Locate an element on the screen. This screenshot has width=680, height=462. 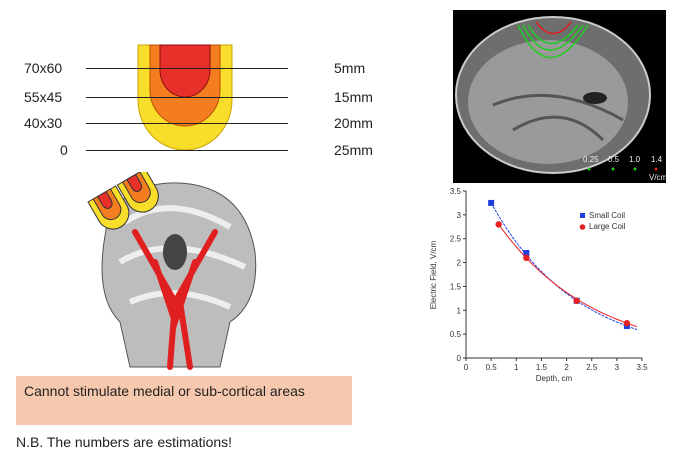
depth-label: 25mm is located at coordinates (353, 150).